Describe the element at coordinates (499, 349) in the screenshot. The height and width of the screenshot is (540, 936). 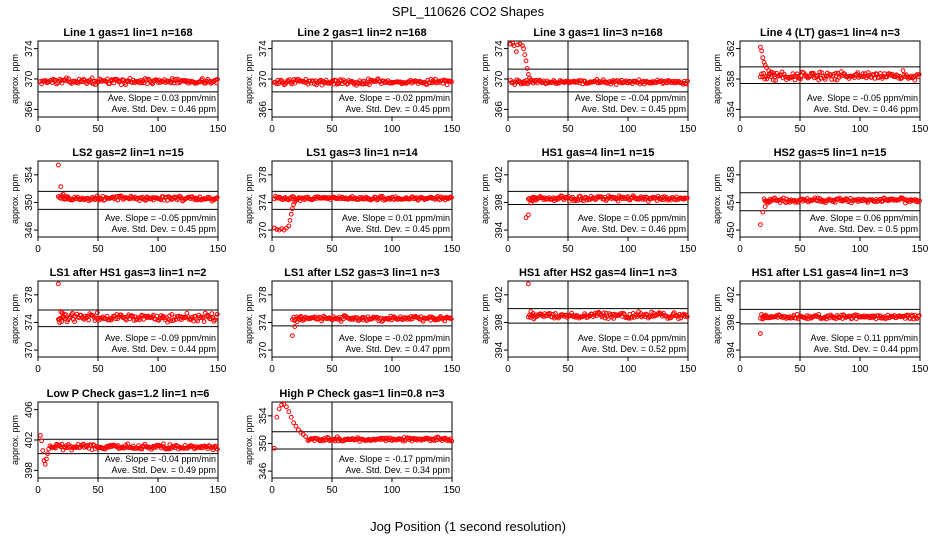
I see `y-tick-label: 394` at that location.